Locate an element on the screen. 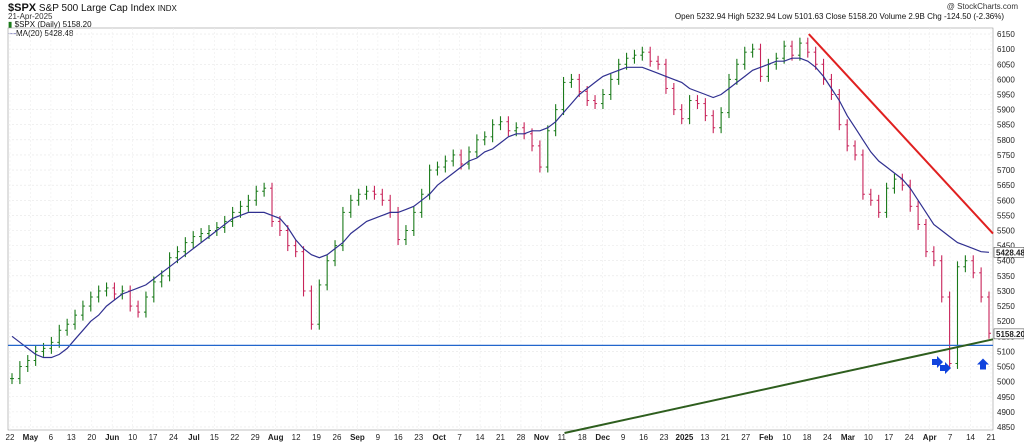 This screenshot has height=446, width=1024. y-tick-label: 5800 is located at coordinates (1006, 140).